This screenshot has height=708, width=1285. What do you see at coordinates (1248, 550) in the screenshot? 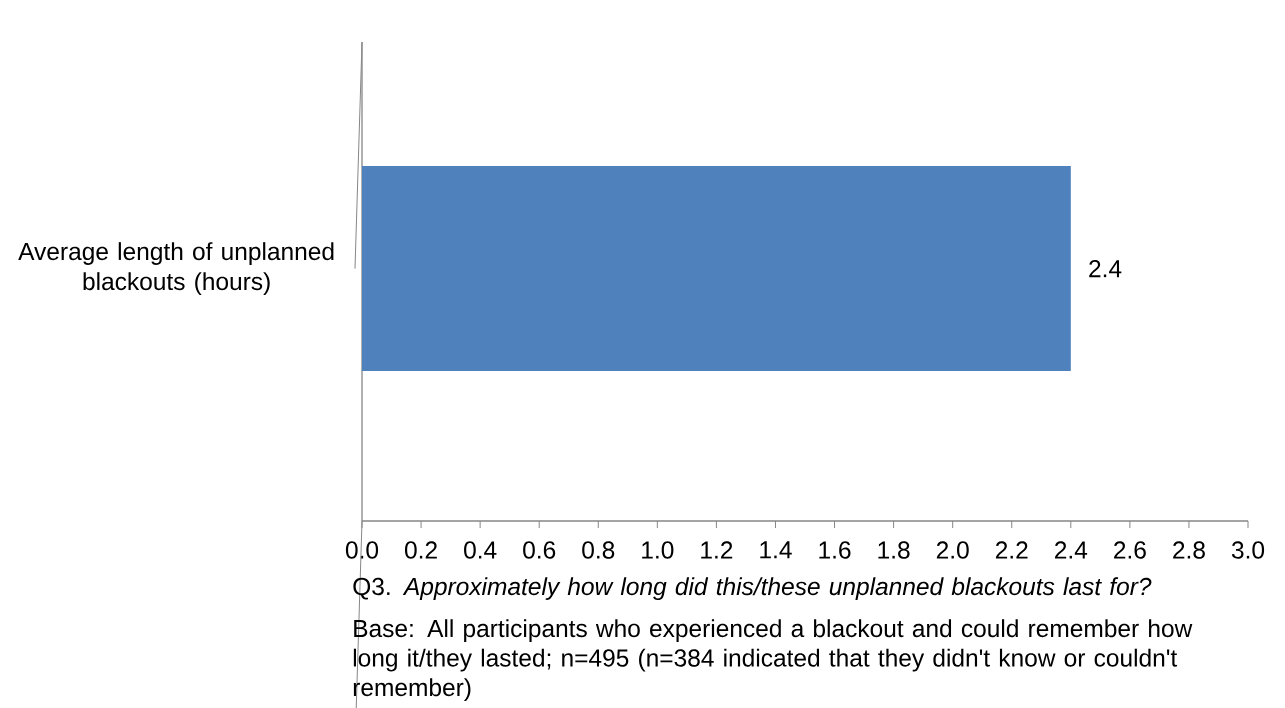
I see `x-tick-label: 3.0` at bounding box center [1248, 550].